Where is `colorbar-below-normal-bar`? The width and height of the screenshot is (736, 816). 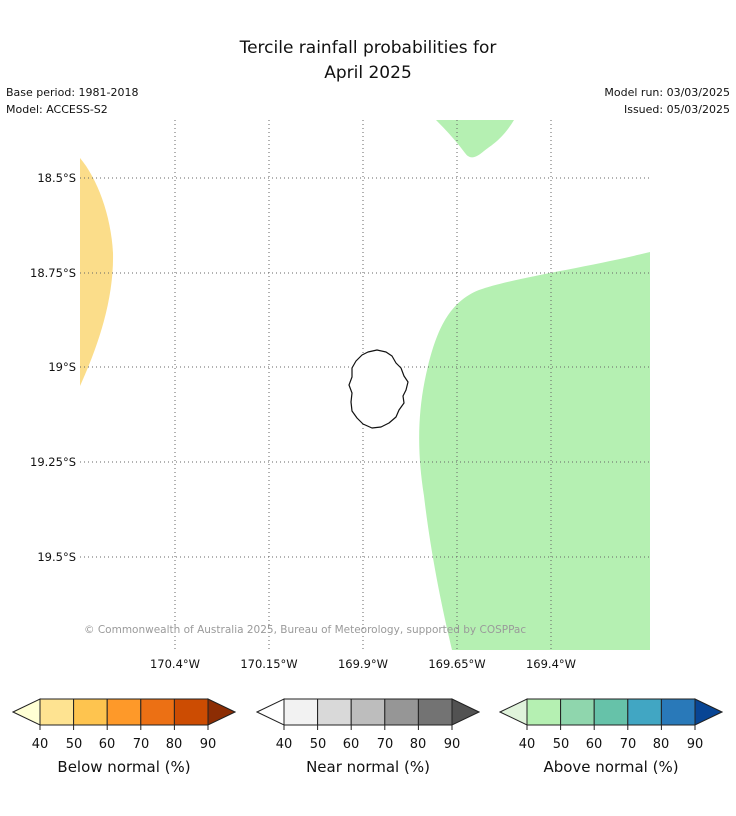
colorbar-below-normal-bar is located at coordinates (124, 714).